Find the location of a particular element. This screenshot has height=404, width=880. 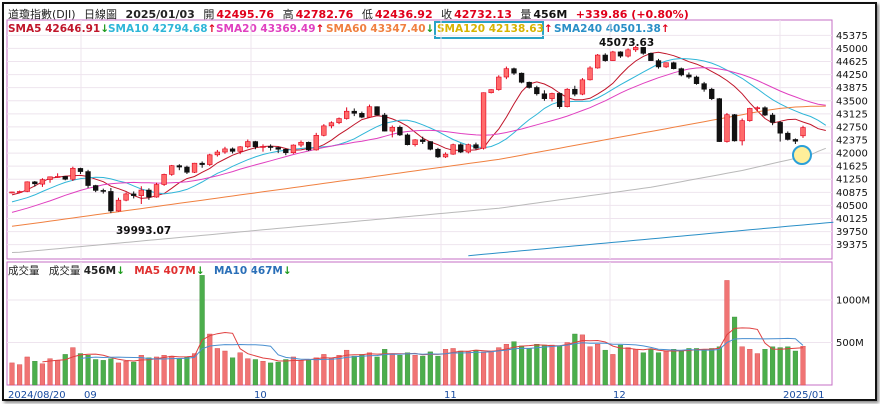

legend-value: 42646.91 is located at coordinates (73, 29).